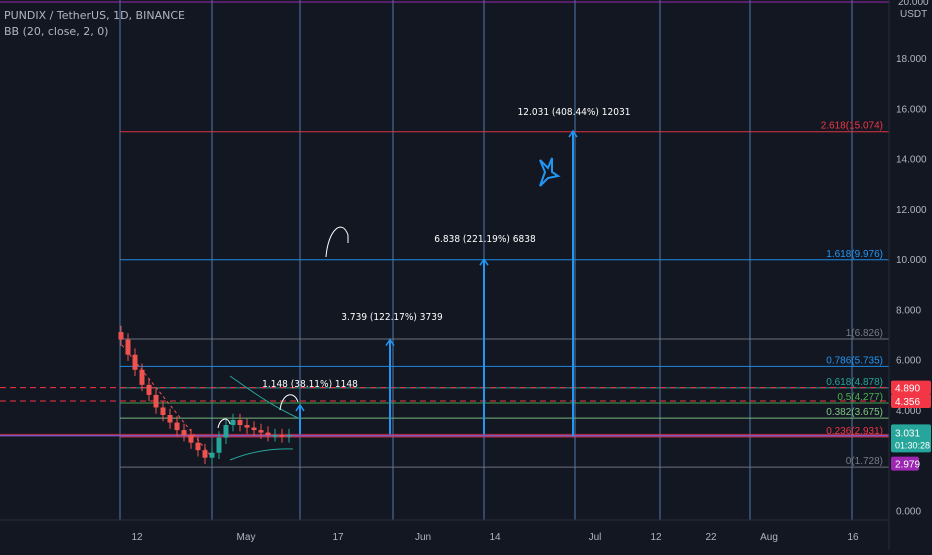 This screenshot has height=555, width=932. What do you see at coordinates (854, 431) in the screenshot?
I see `fib-level-label-7: 0.236(2.931)` at bounding box center [854, 431].